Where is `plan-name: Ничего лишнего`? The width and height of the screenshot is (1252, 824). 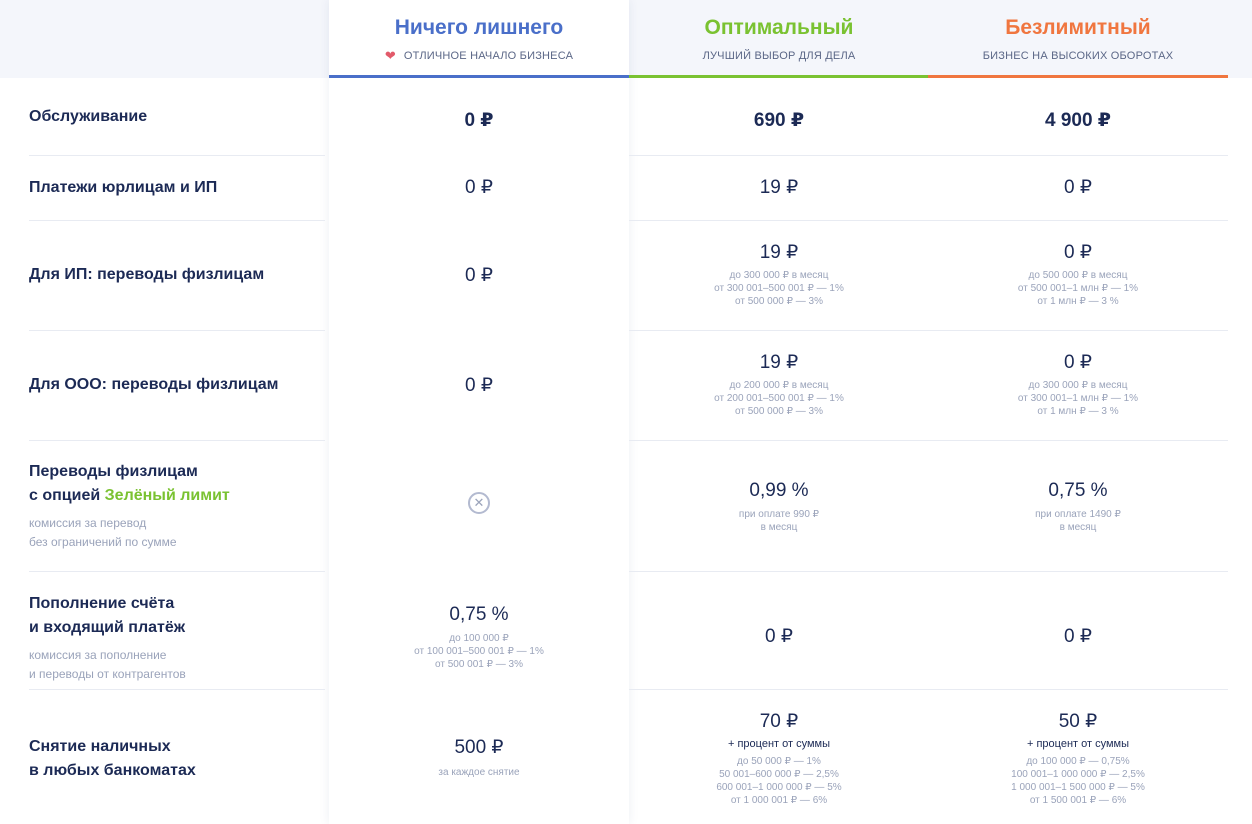 plan-name: Ничего лишнего is located at coordinates (479, 27).